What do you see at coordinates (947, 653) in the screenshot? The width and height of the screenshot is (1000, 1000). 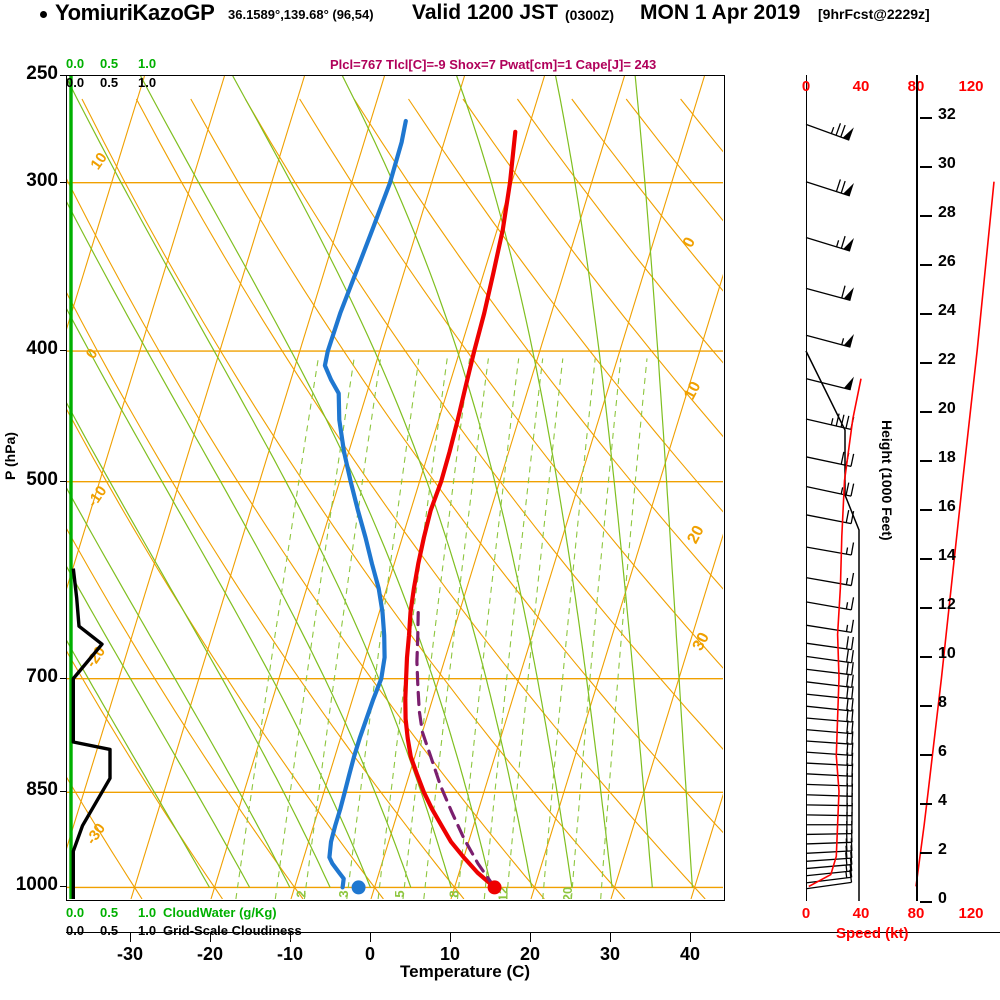 I see `height-tick-10: 10` at bounding box center [947, 653].